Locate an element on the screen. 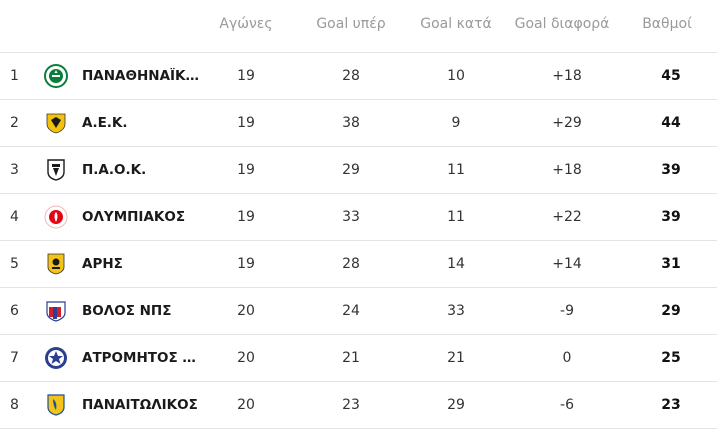 The image size is (717, 432). points-value: 25 is located at coordinates (671, 358).